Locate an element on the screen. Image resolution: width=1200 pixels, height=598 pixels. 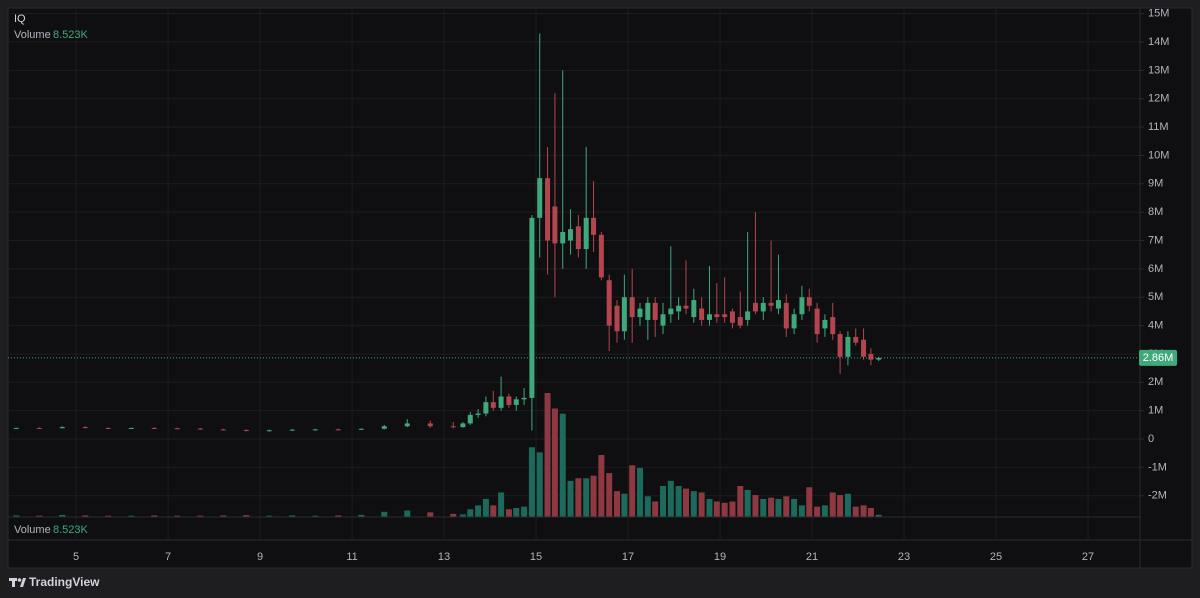
y-tick-label: 14M is located at coordinates (1158, 42).